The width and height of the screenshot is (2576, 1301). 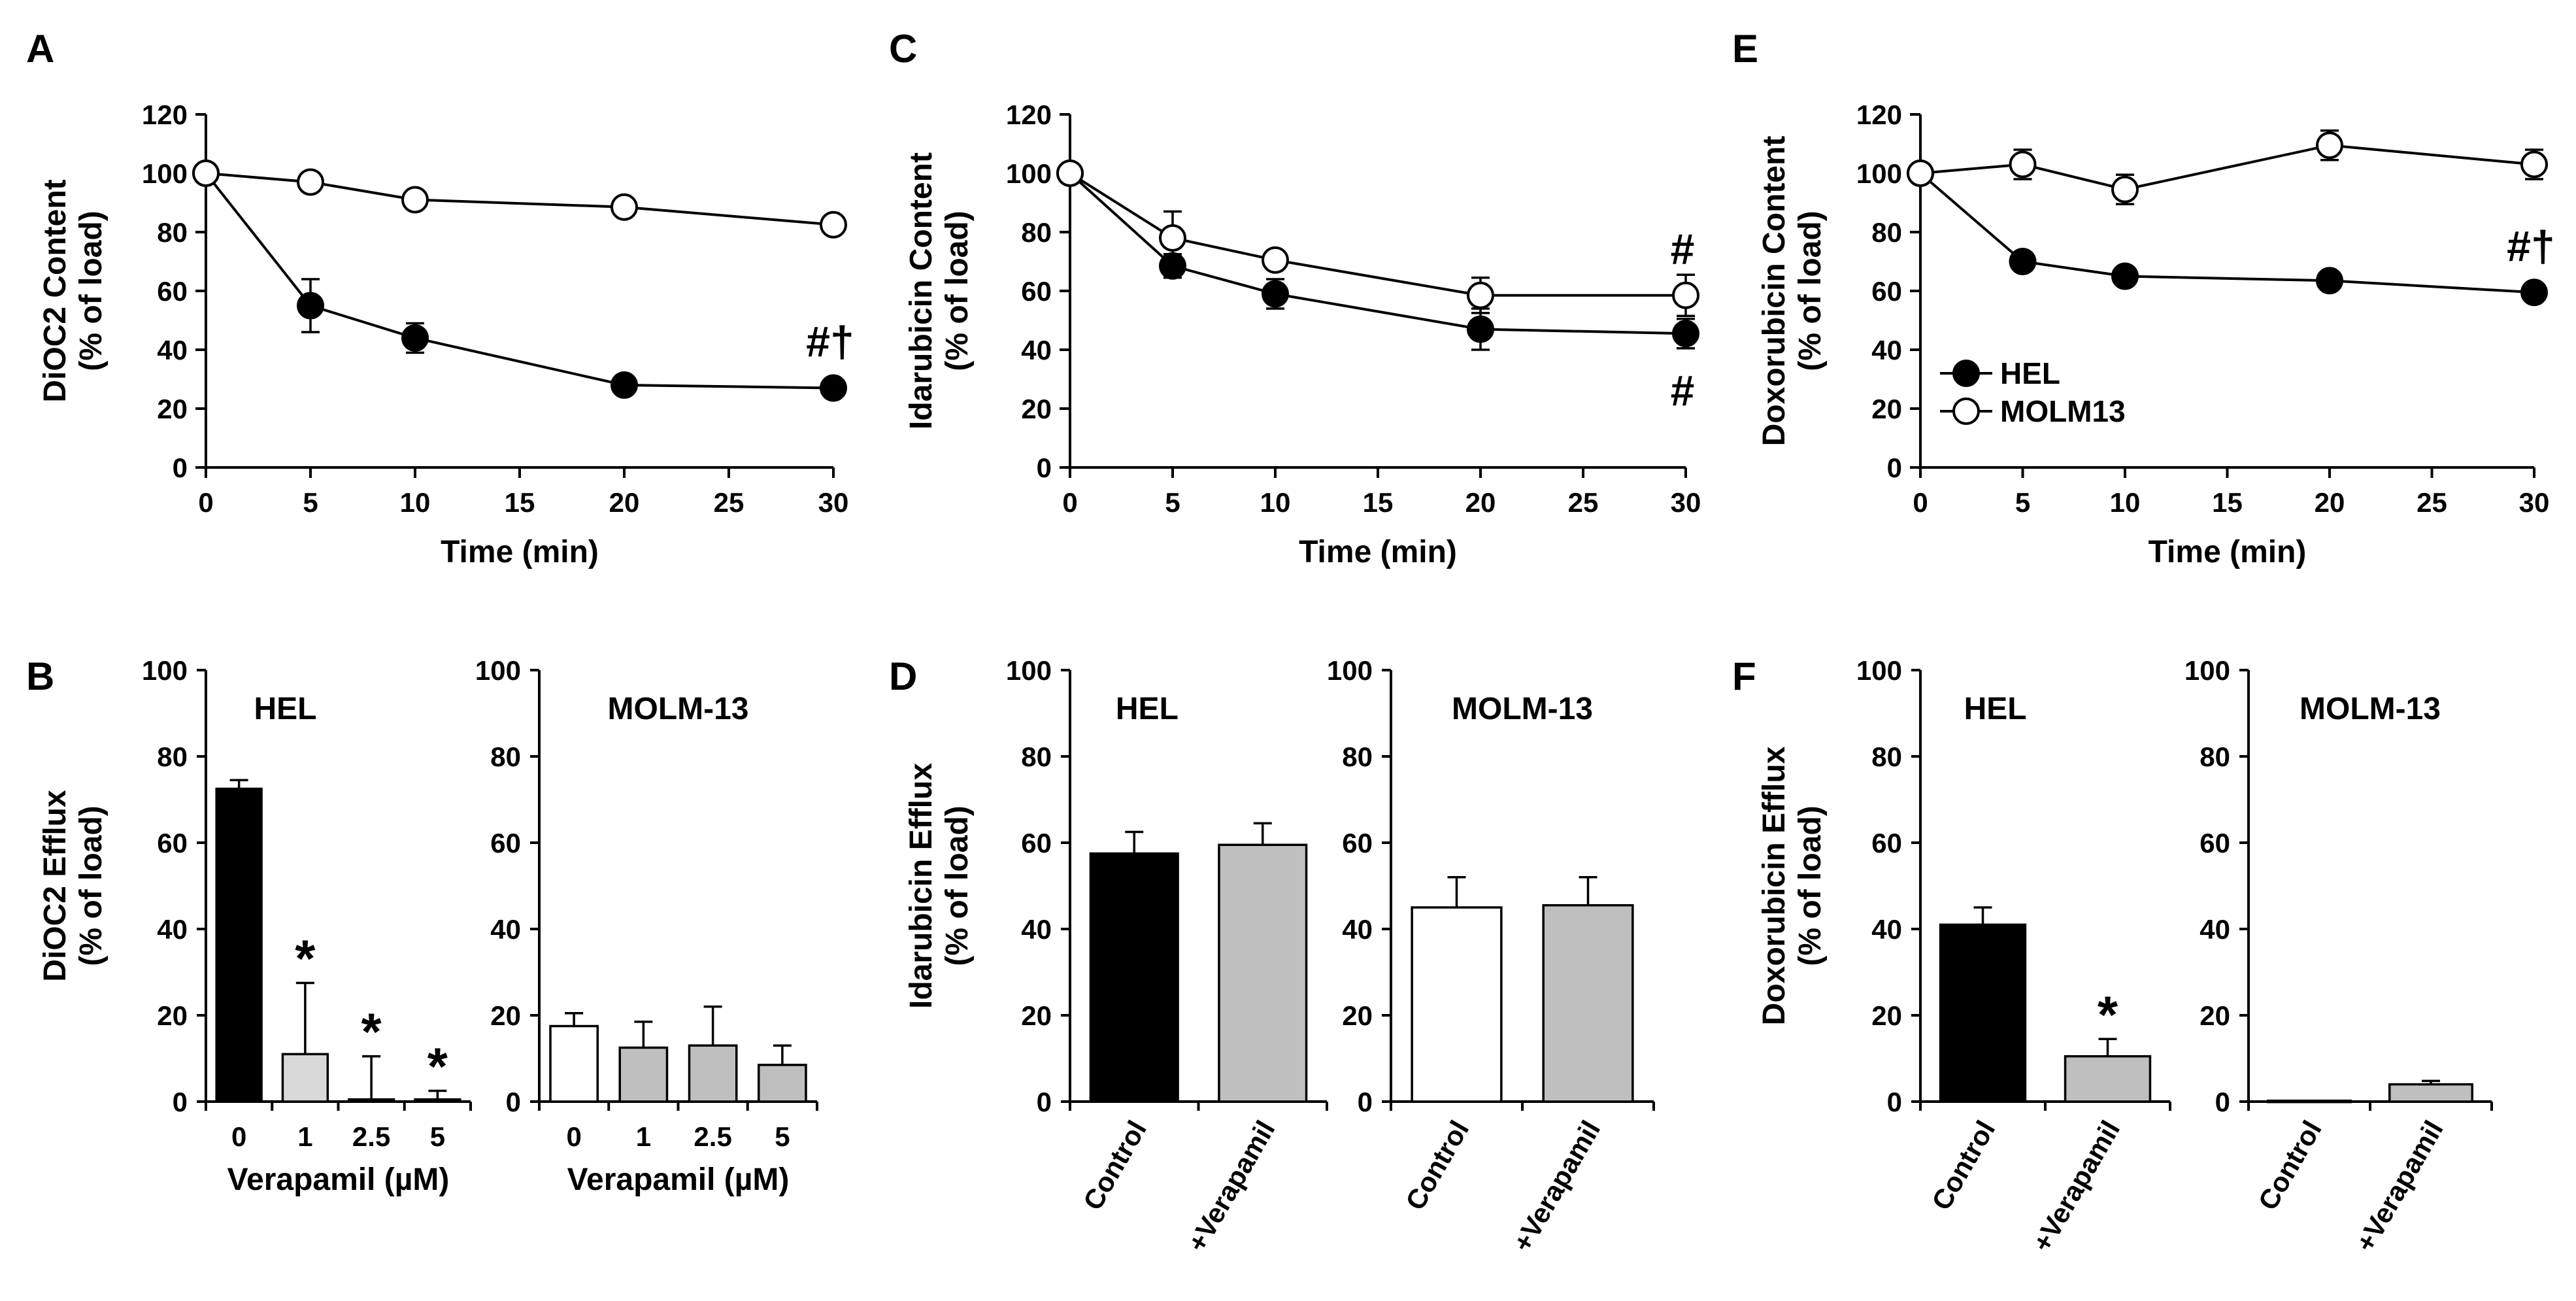 What do you see at coordinates (922, 291) in the screenshot?
I see `y-axis-label: Idarubicin Content` at bounding box center [922, 291].